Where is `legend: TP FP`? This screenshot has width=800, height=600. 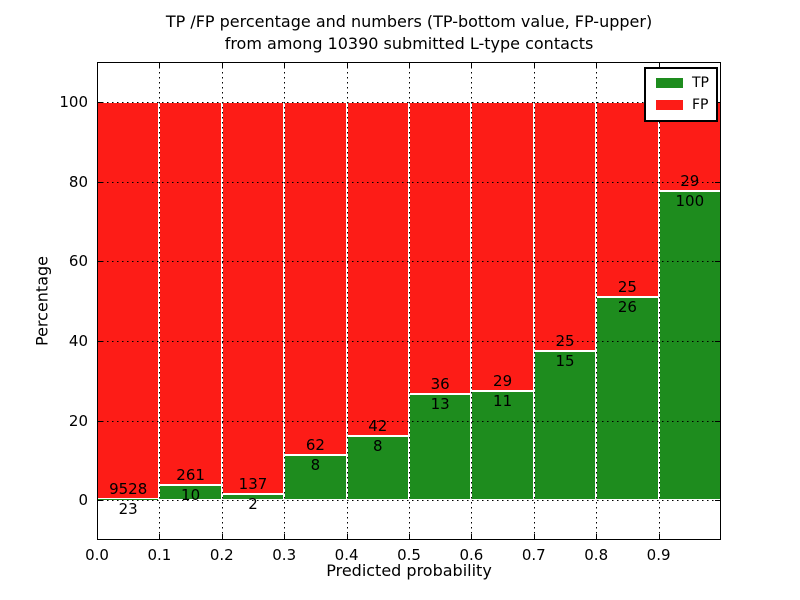
legend: TP FP is located at coordinates (681, 94).